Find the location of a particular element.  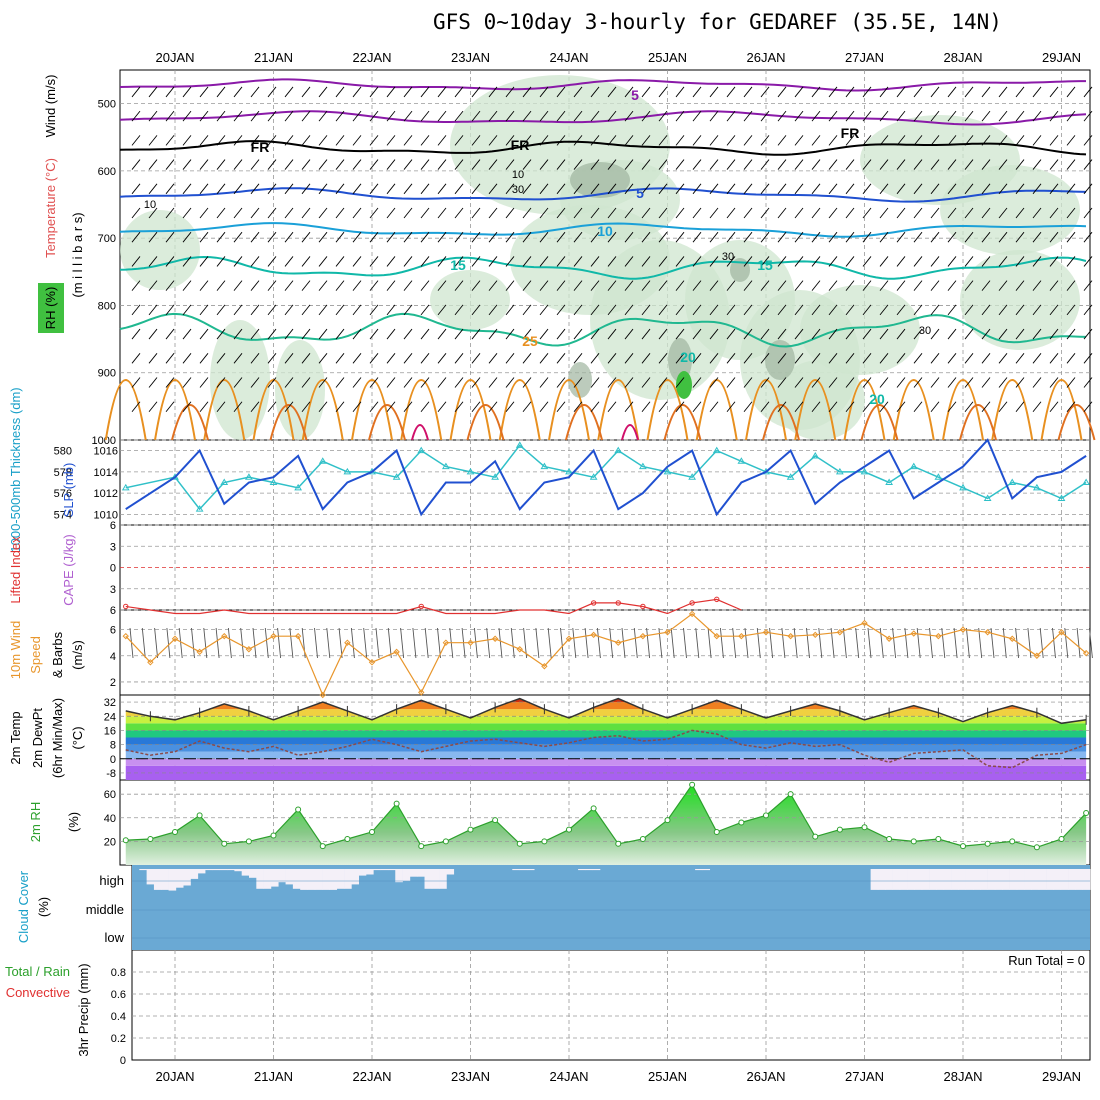

rh-shading-bright is located at coordinates (684, 385).